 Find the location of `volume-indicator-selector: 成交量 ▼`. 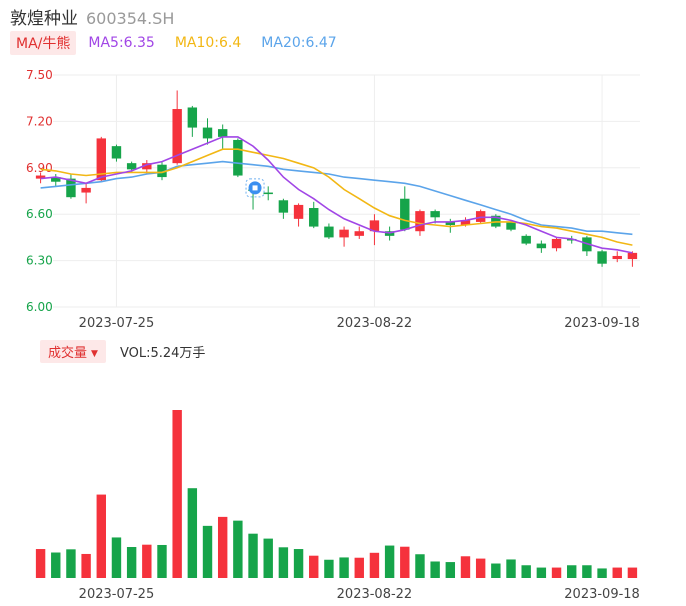

volume-indicator-selector: 成交量 ▼ is located at coordinates (73, 351).